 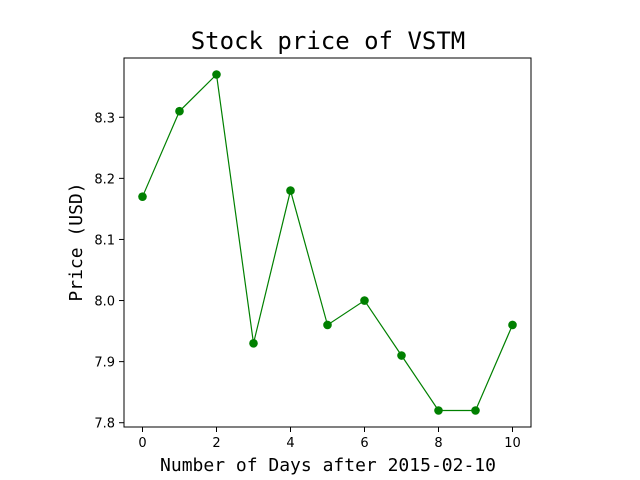 I want to click on y-axis-ticks: 7.8 7.9 8.0 8.1 8.2 8.3, so click(x=109, y=271).